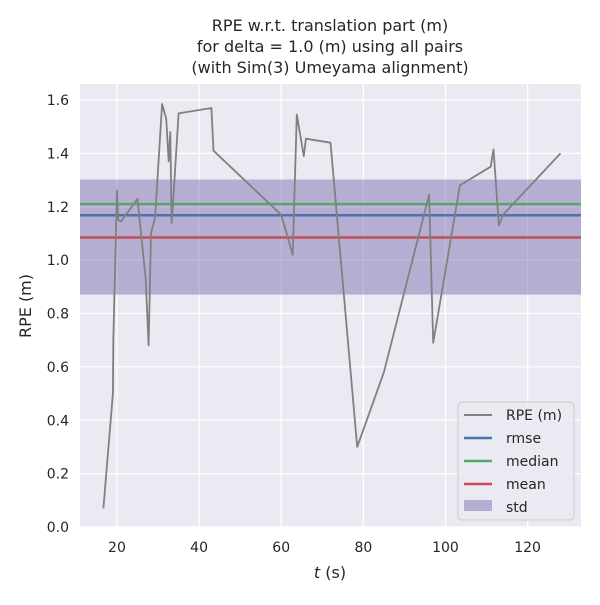 The width and height of the screenshot is (600, 605). I want to click on y-tick-label-6: 1.2, so click(58, 208).